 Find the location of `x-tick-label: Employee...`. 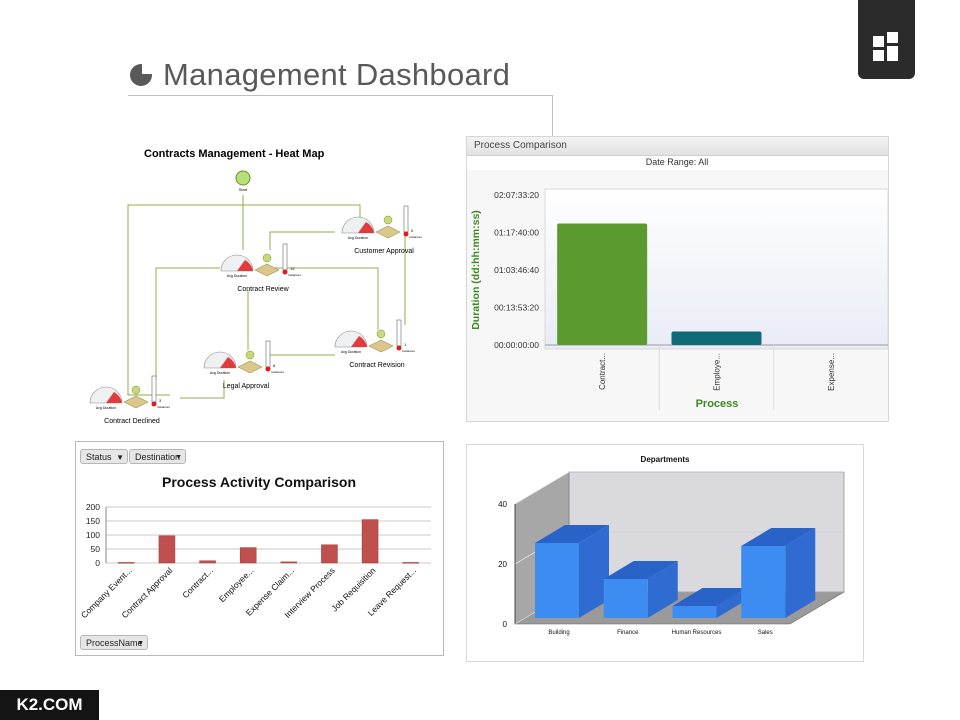

x-tick-label: Employee... is located at coordinates (236, 584).